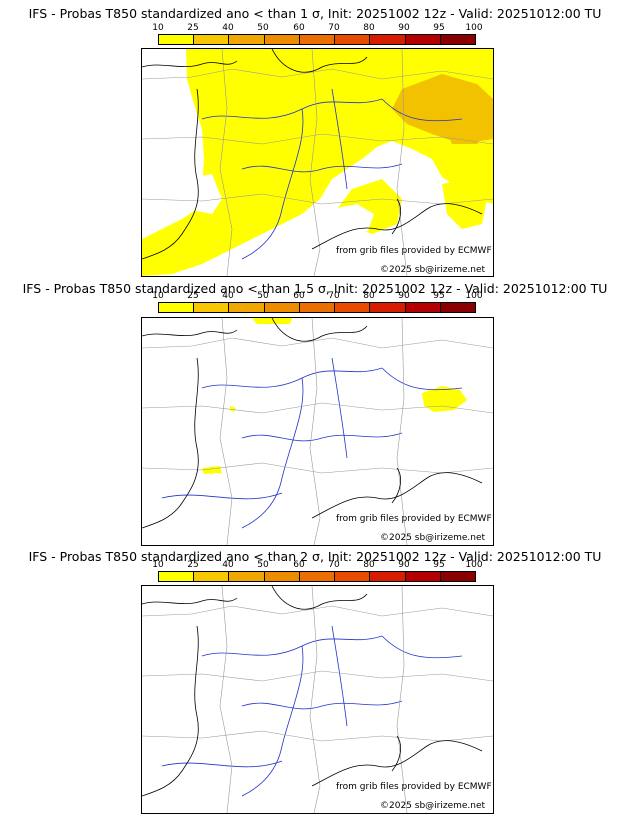 The height and width of the screenshot is (828, 630). What do you see at coordinates (433, 270) in the screenshot?
I see `panel-1-copyright: ©2025 sb@irizeme.net` at bounding box center [433, 270].